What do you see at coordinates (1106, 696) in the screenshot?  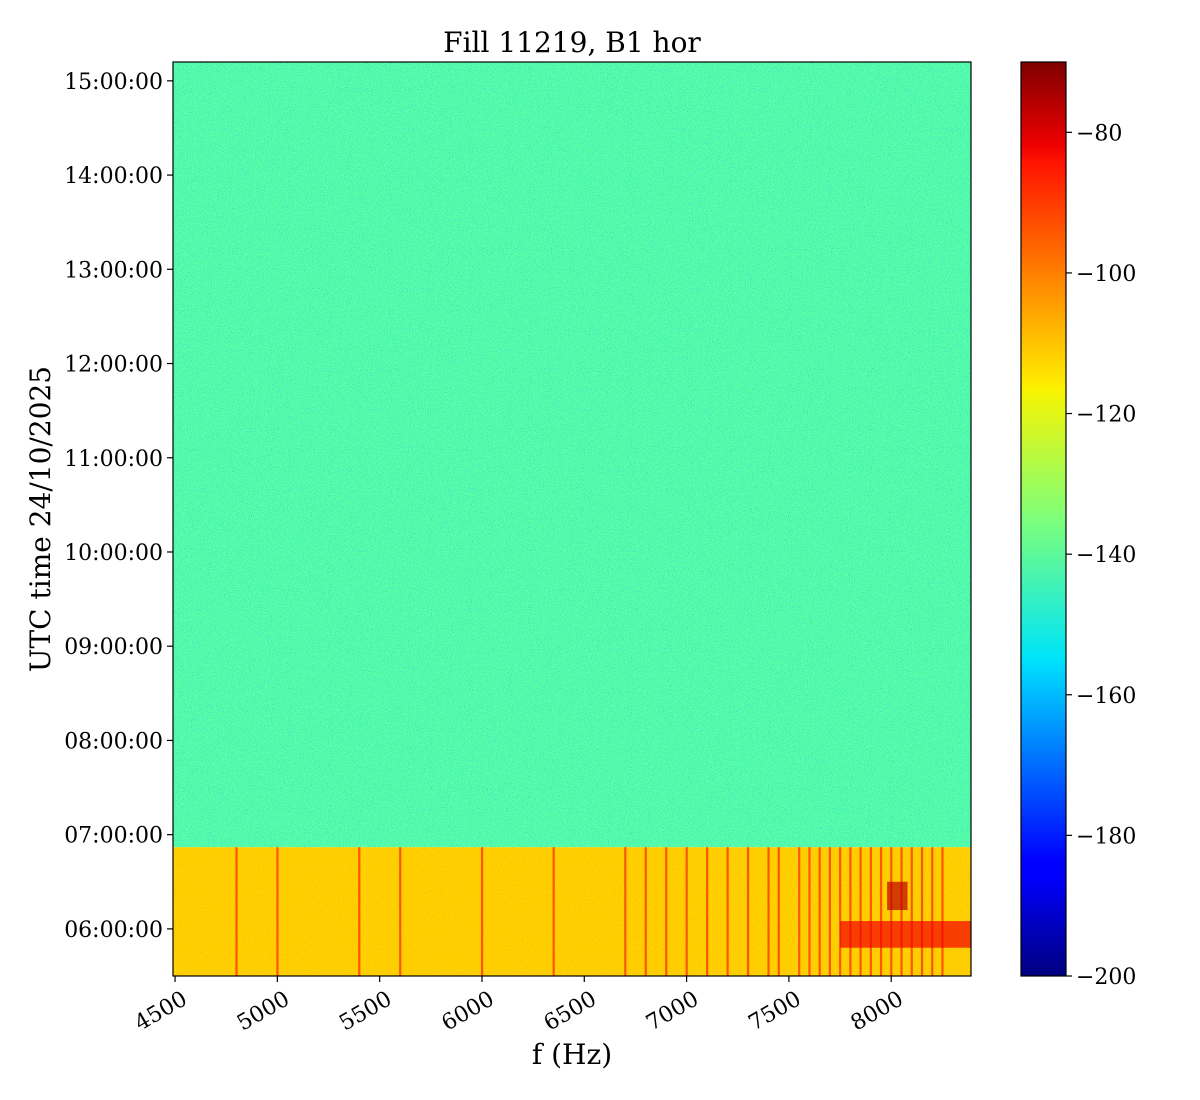 I see `colorbar-tick-label: −160` at bounding box center [1106, 696].